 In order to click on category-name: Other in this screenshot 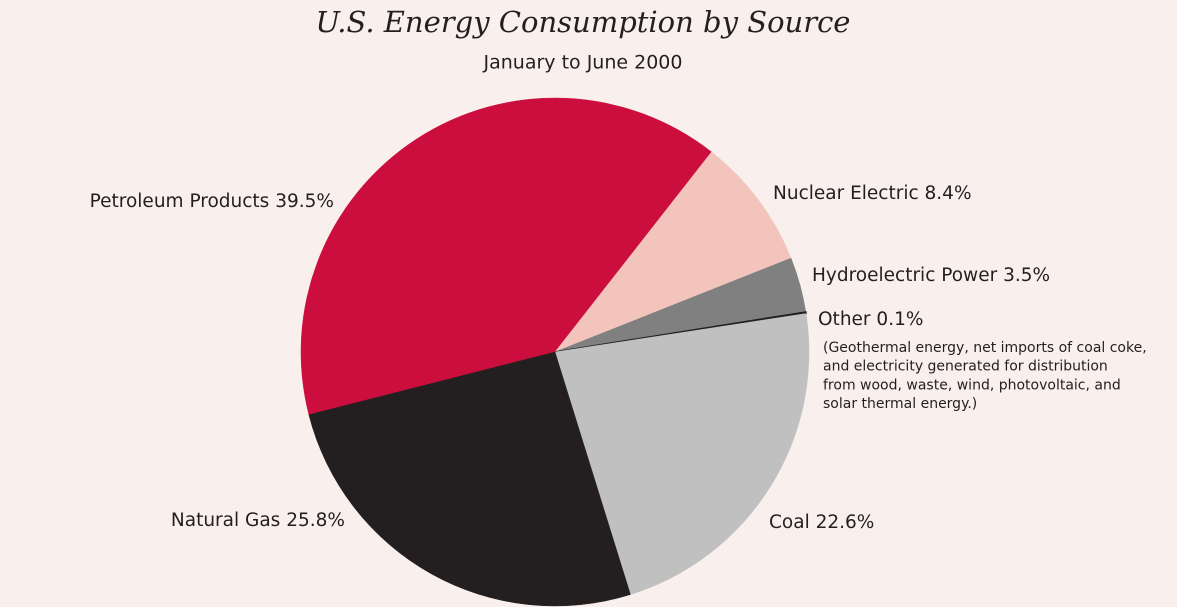, I will do `click(844, 319)`.